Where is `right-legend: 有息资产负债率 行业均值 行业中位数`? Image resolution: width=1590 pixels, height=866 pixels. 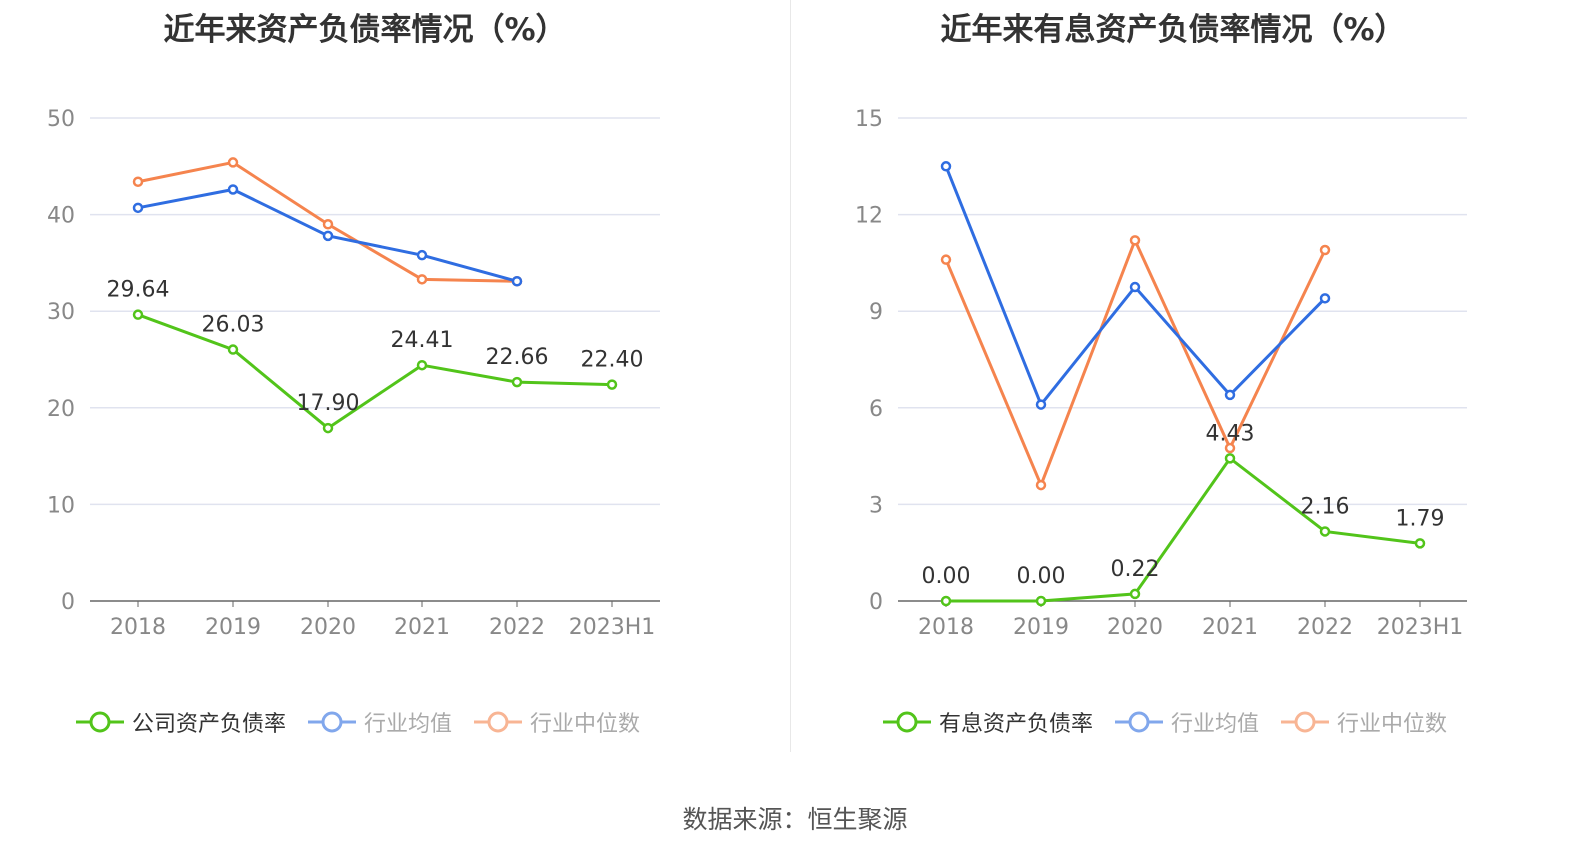
right-legend: 有息资产负债率 行业均值 行业中位数 is located at coordinates (1176, 722).